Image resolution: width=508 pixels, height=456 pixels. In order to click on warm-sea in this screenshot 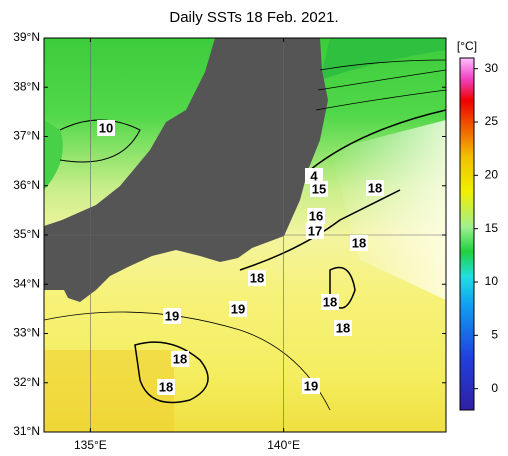, I will do `click(109, 391)`.